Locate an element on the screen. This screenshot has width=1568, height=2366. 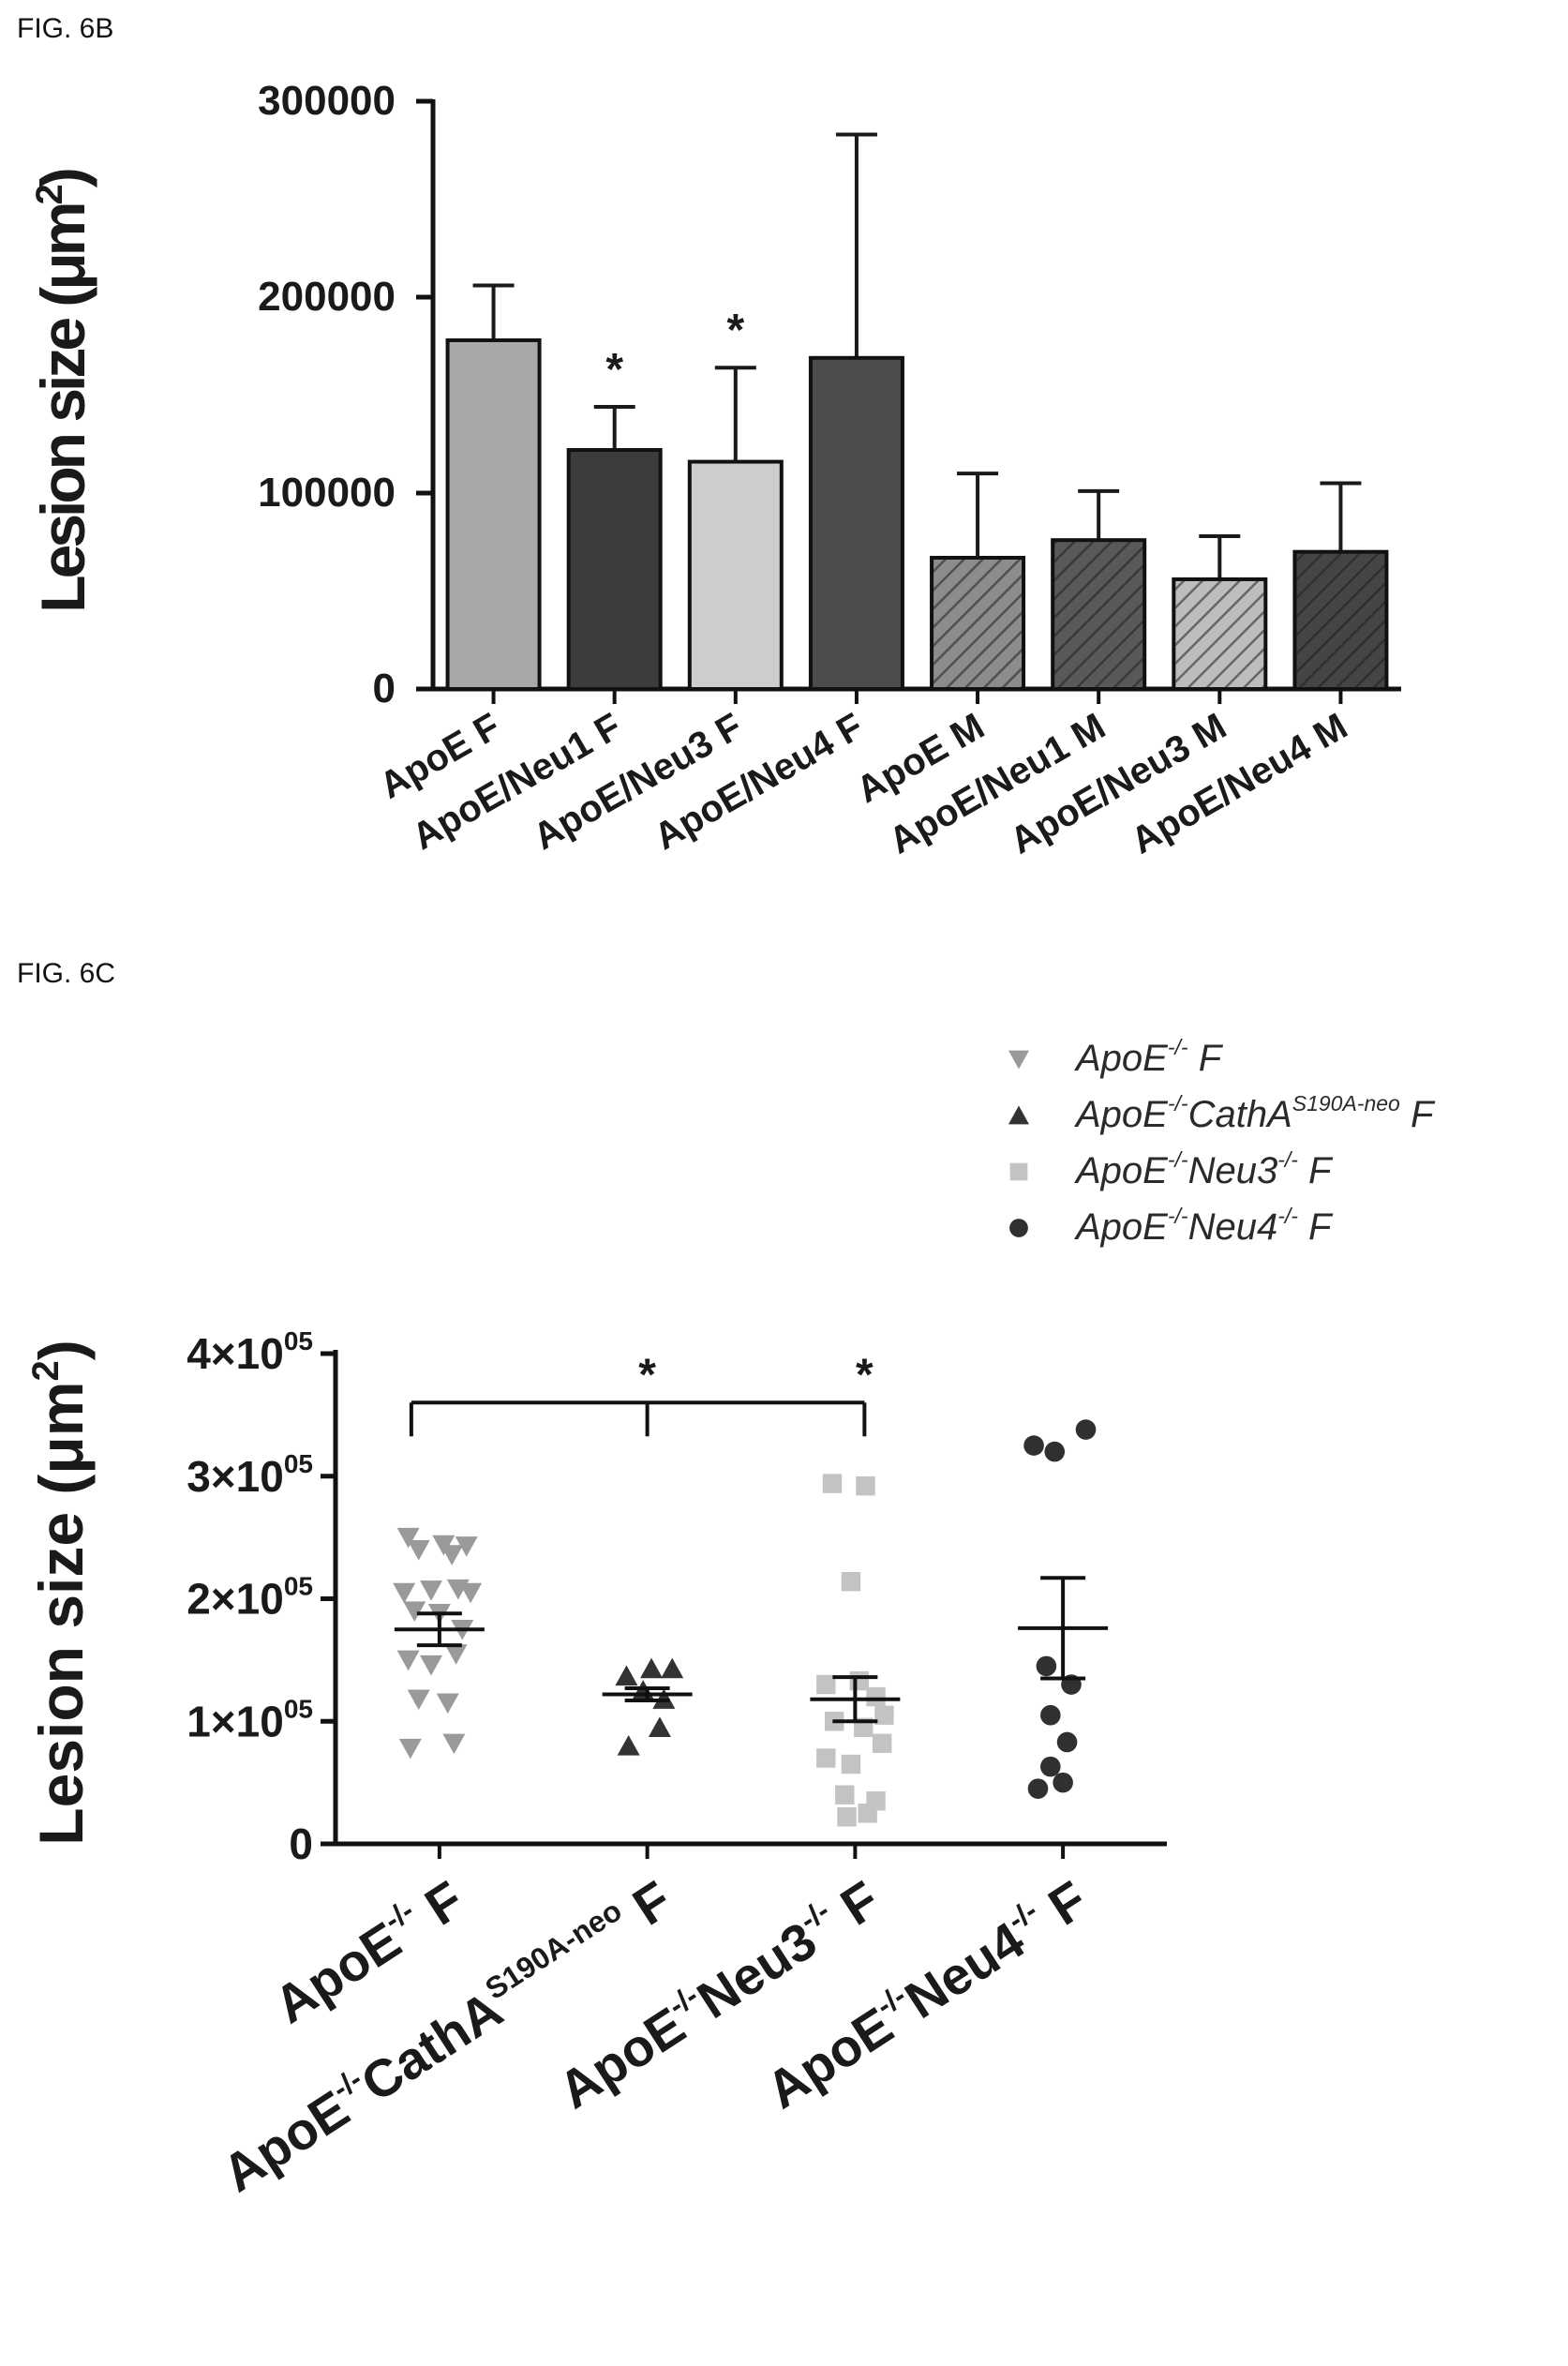
significance-star: * is located at coordinates (647, 1375).